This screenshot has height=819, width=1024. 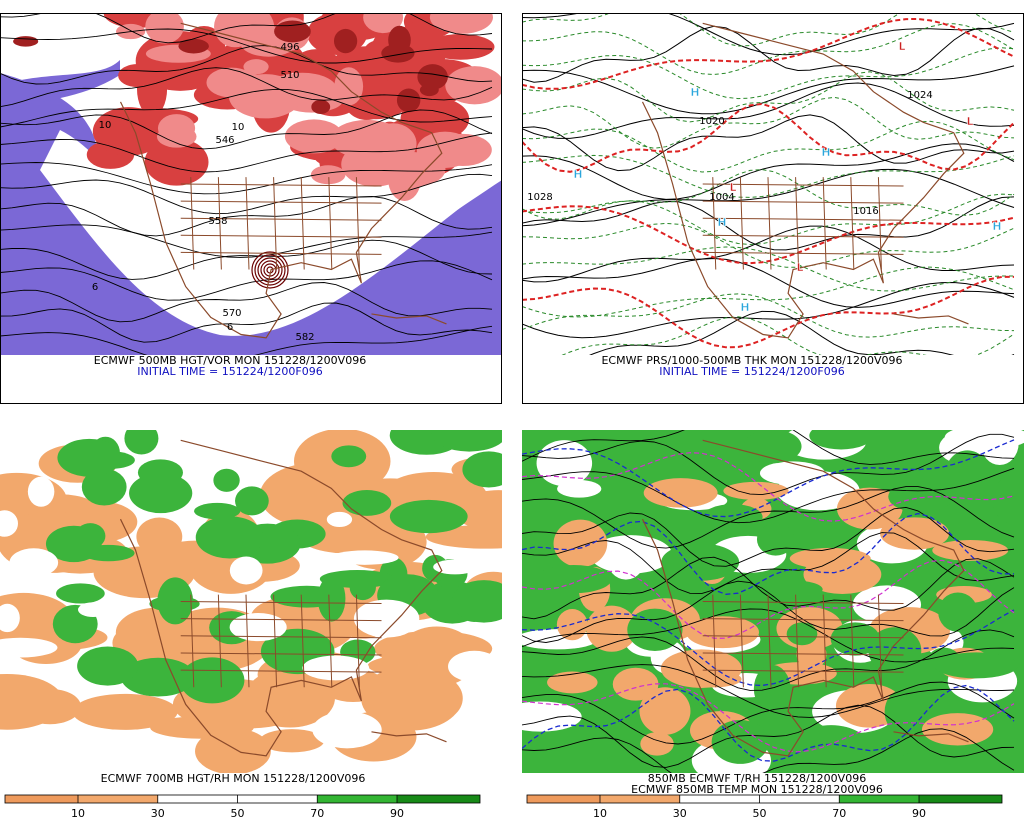 I want to click on contour-label: 1016, so click(x=865, y=211).